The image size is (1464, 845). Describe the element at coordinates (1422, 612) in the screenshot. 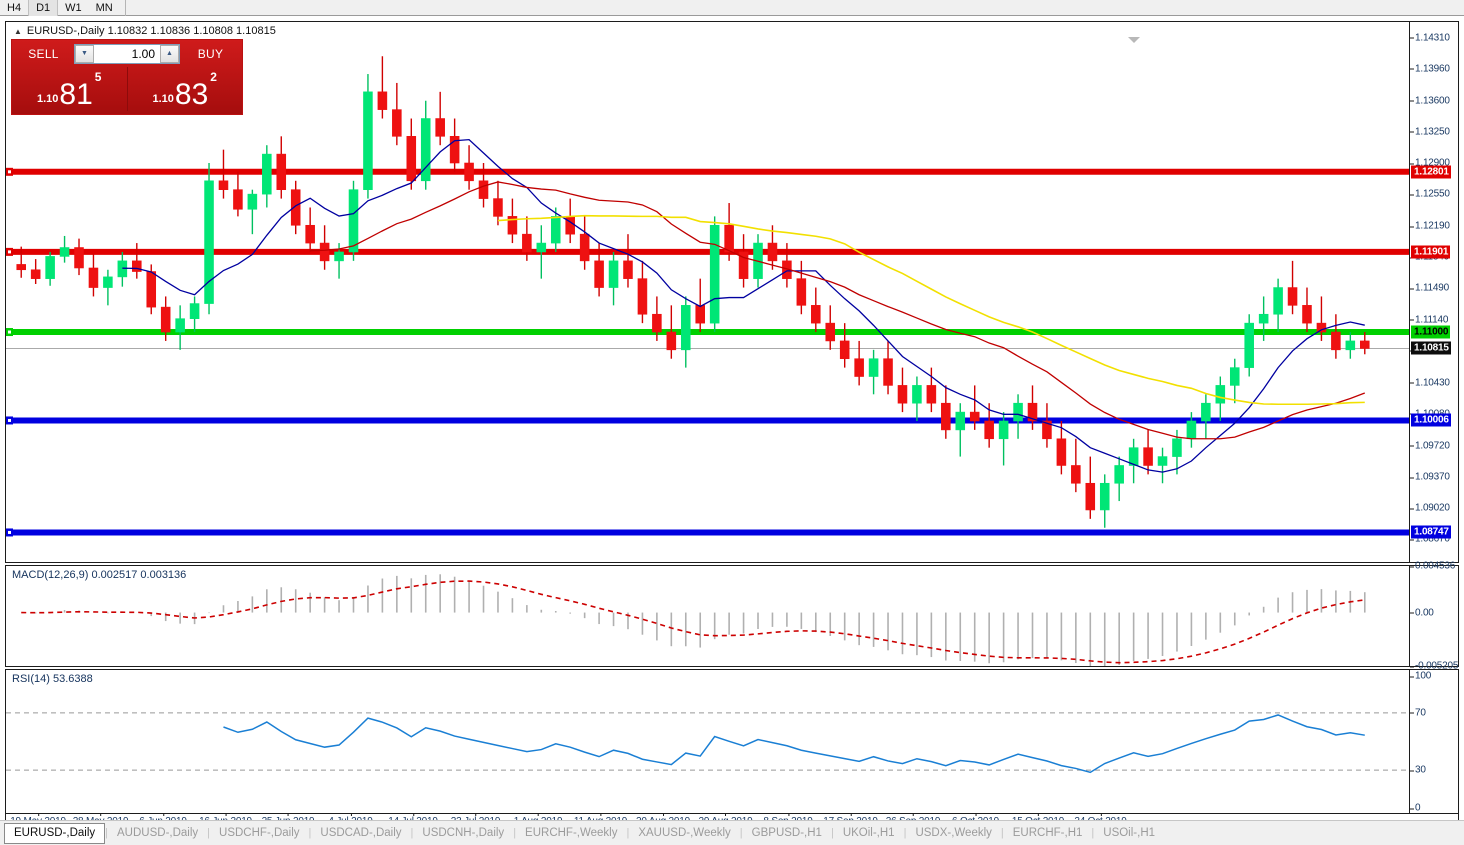

I see `macd-axis-tick: 0.00` at that location.